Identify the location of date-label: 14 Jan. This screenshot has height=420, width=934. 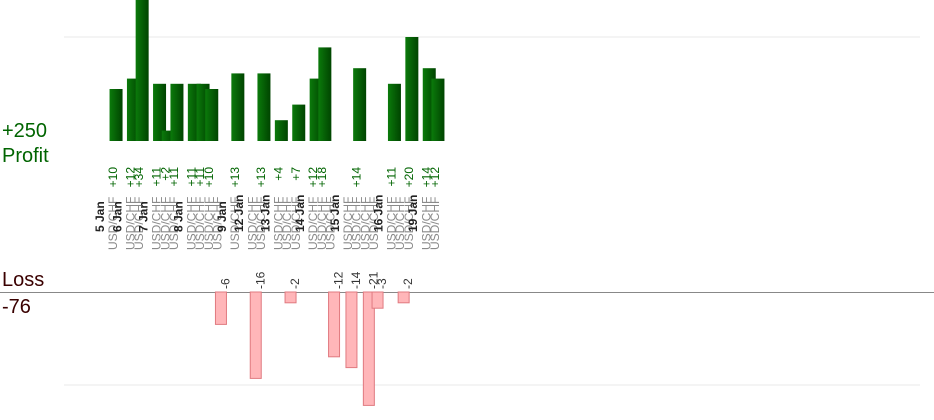
(300, 213).